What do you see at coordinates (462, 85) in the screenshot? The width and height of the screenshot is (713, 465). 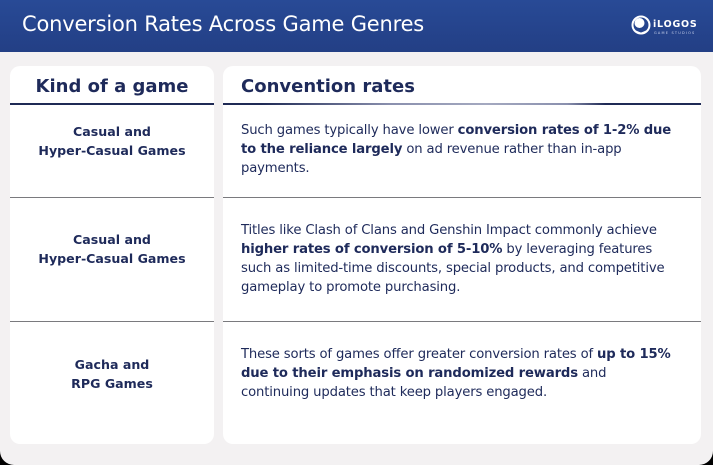 I see `column-header-rates: Convention rates` at bounding box center [462, 85].